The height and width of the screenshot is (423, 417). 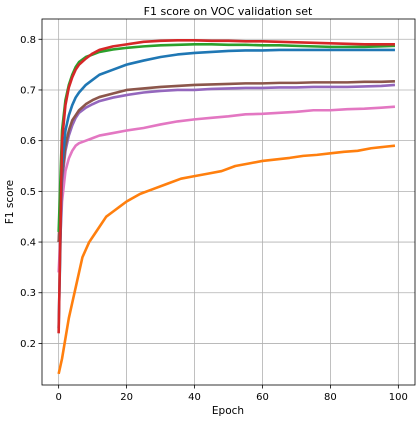 What do you see at coordinates (28, 344) in the screenshot?
I see `y-tick-label: 0.2` at bounding box center [28, 344].